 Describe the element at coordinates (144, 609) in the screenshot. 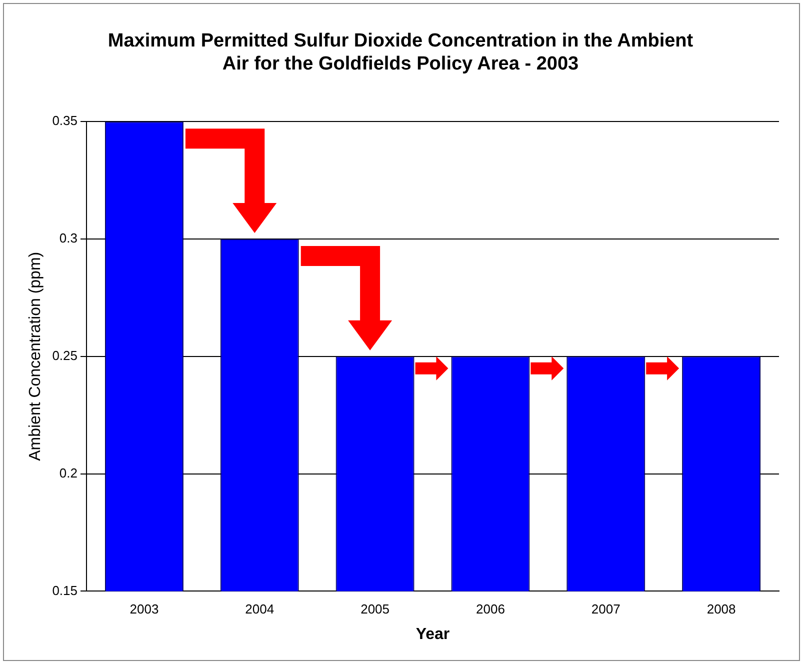

I see `x-tick-label: 2003` at that location.